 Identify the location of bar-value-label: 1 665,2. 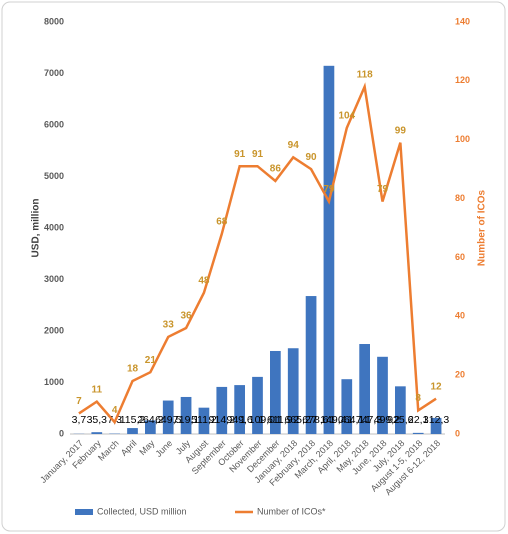
(293, 420).